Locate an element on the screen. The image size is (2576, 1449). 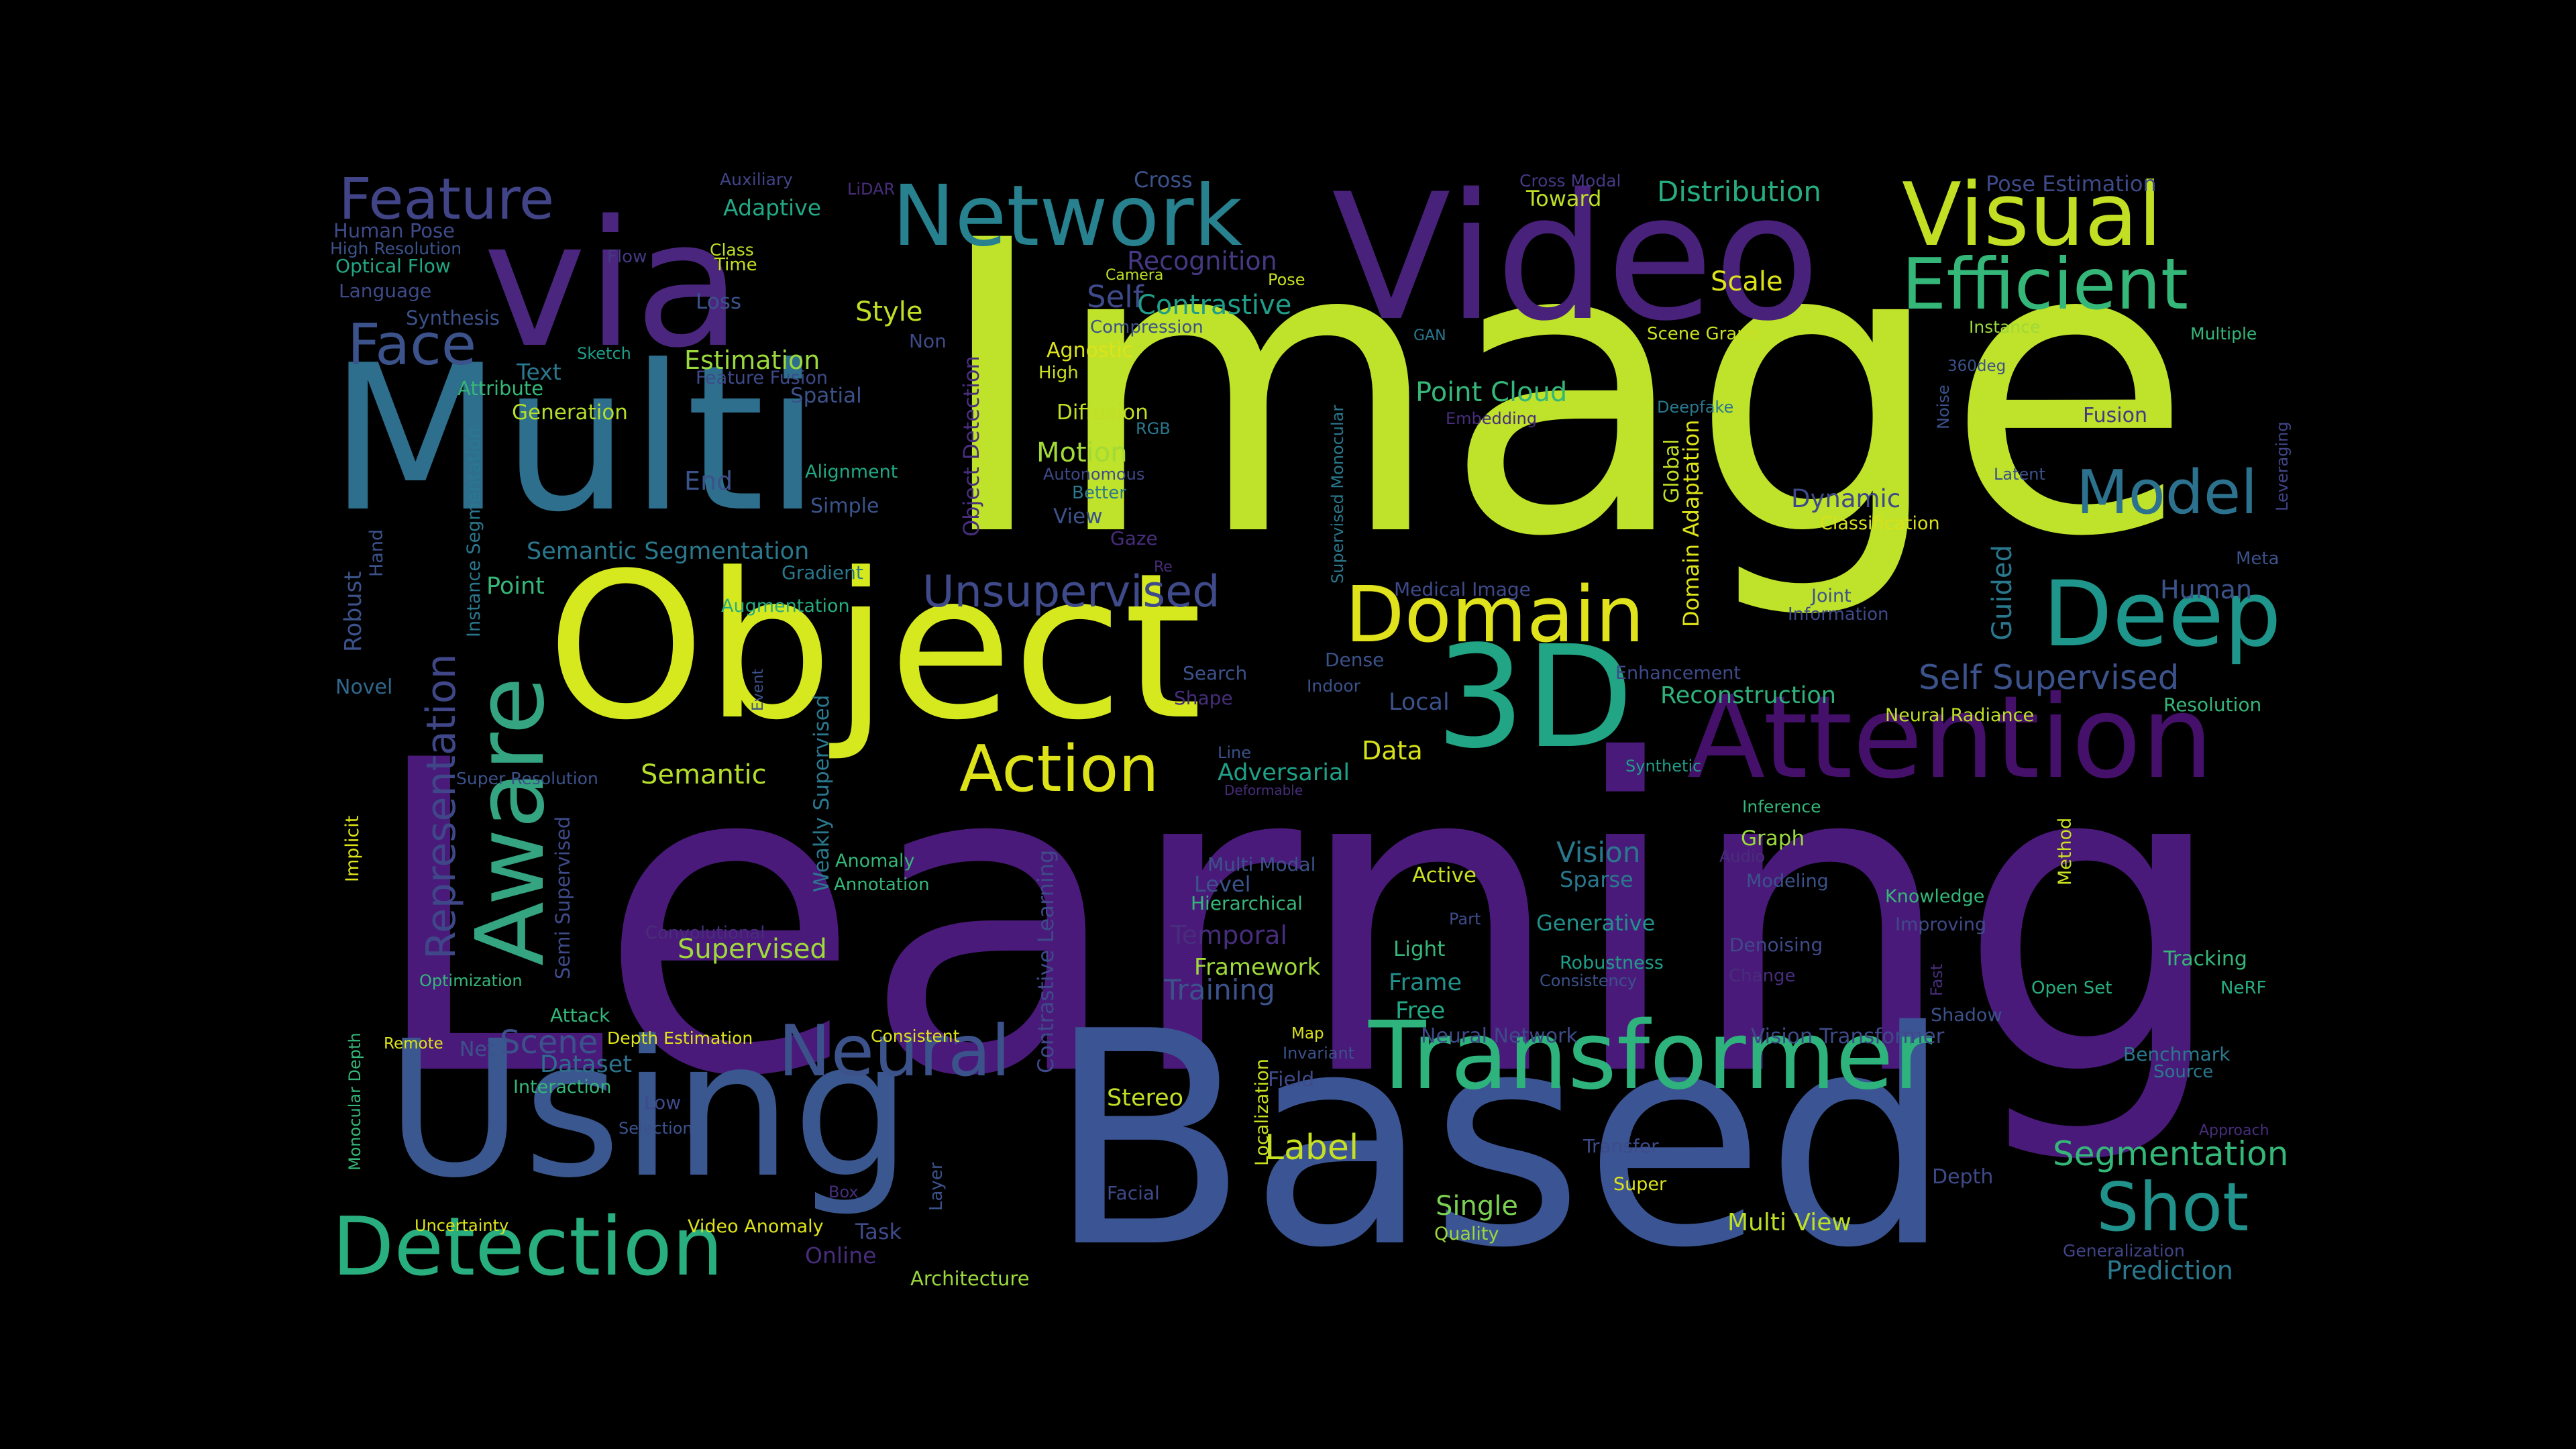
word-class: Class is located at coordinates (732, 250).